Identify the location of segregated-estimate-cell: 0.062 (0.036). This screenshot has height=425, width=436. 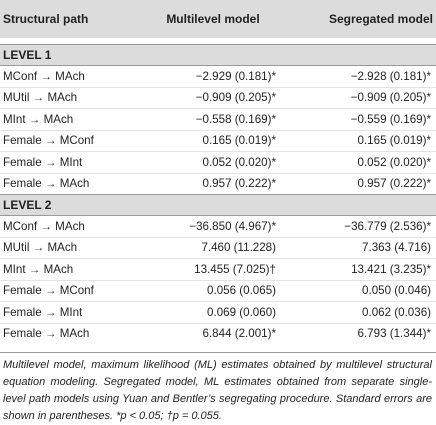
(362, 312).